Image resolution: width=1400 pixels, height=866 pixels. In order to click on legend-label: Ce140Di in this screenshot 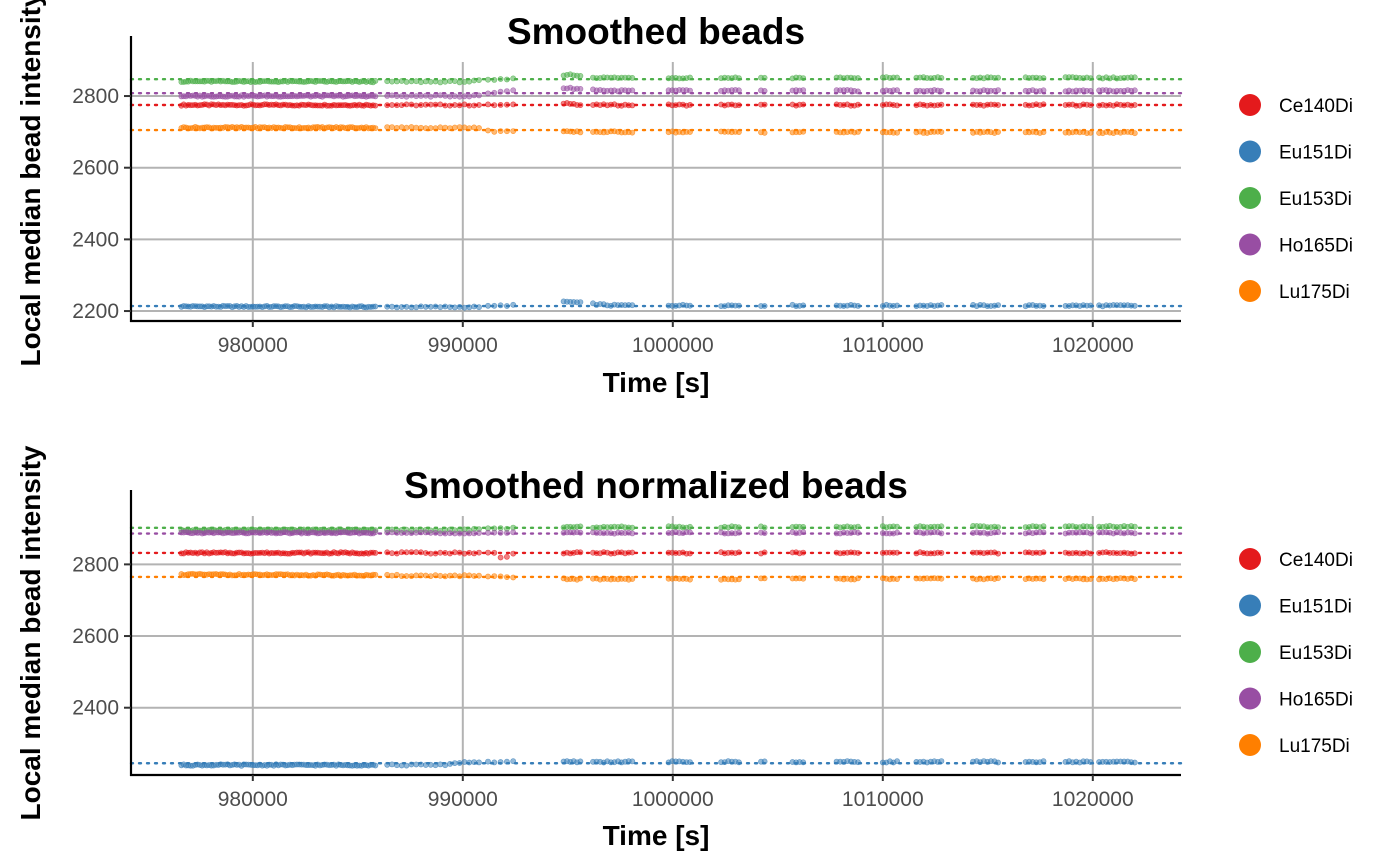, I will do `click(1316, 560)`.